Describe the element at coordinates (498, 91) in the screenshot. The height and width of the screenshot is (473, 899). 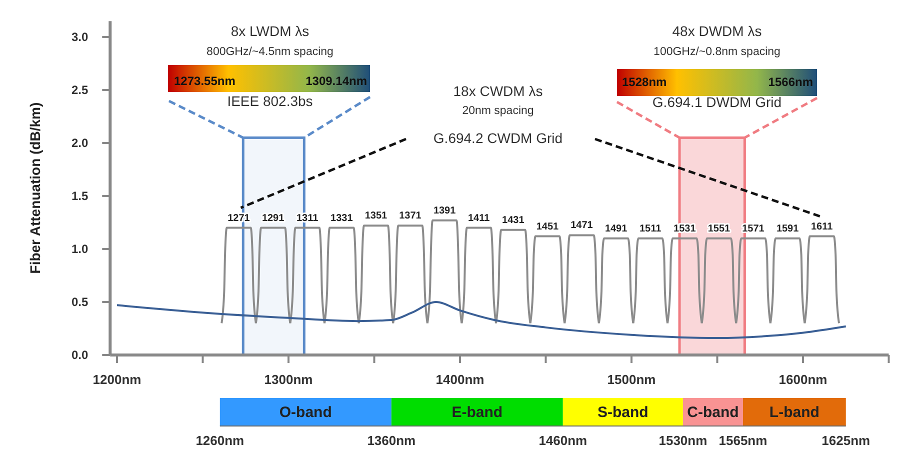
I see `annotation: 18x CWDM λs` at that location.